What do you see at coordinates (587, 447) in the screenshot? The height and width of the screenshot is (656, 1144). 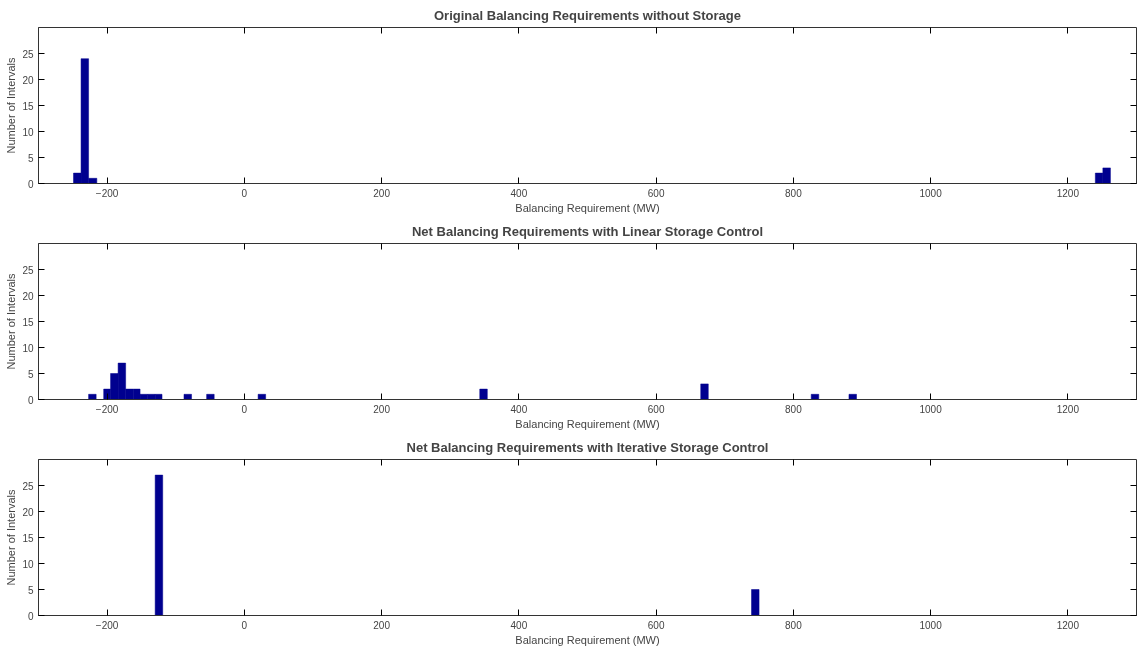 I see `chart-title: Net Balancing Requirements with Iterative Storage Control` at bounding box center [587, 447].